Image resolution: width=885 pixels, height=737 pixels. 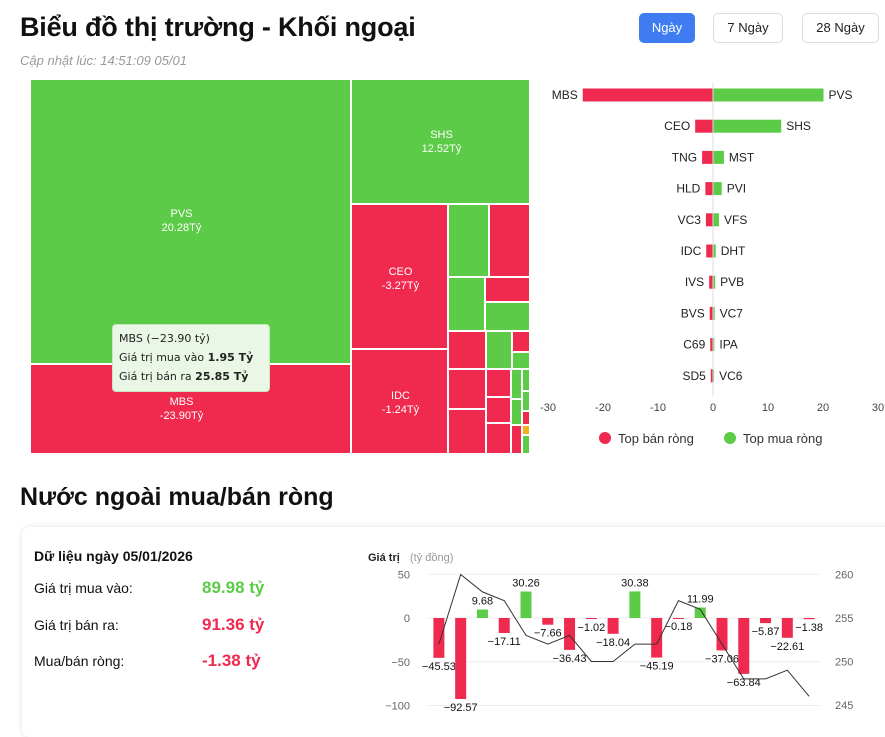 I want to click on y-tick-label: 0, so click(x=407, y=619).